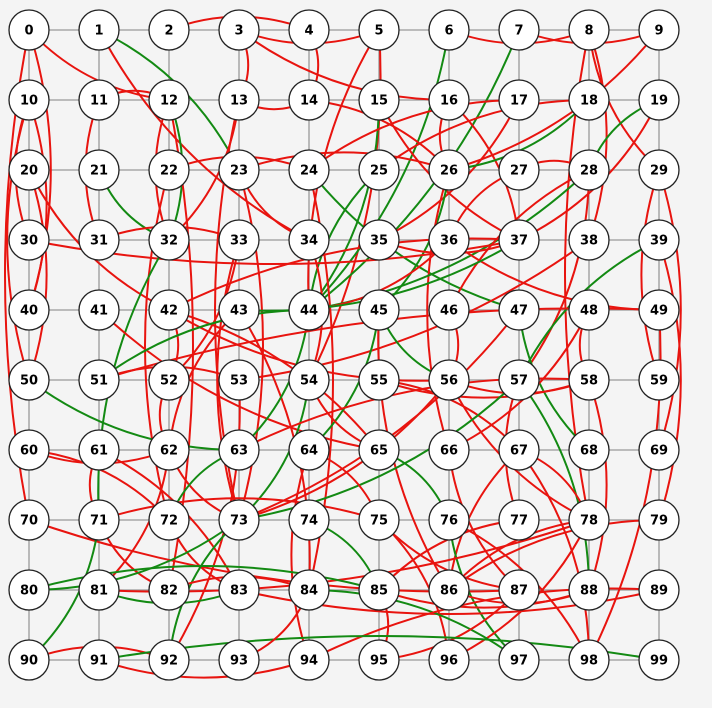 This screenshot has width=712, height=708. I want to click on node-66: 66, so click(449, 450).